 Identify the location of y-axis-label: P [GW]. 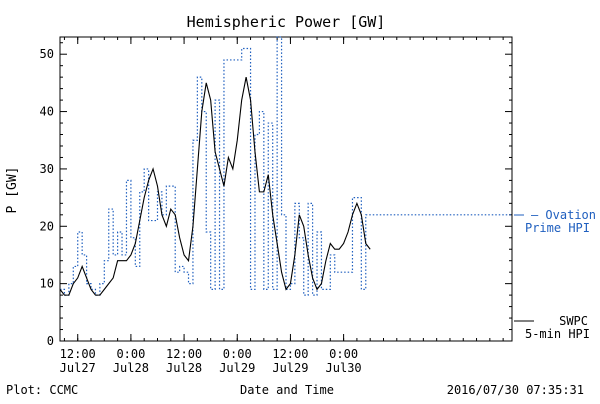
(12, 190).